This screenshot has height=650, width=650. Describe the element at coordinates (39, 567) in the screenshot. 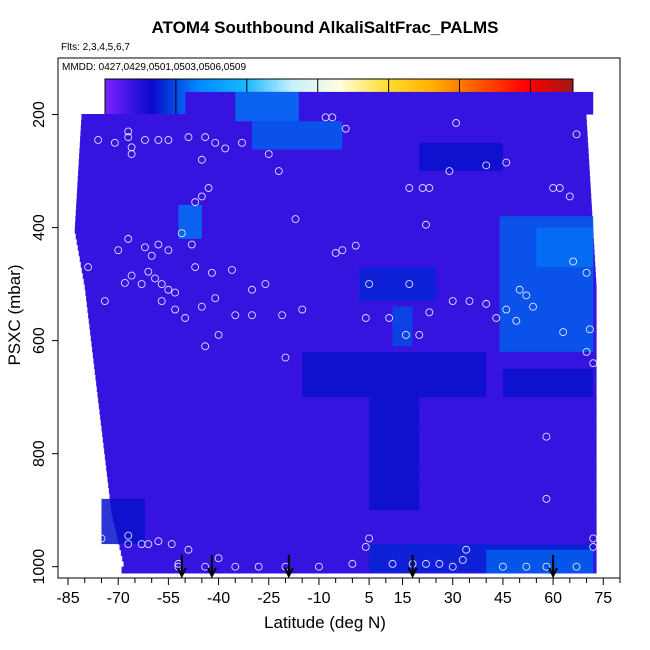

I see `y-tick-label: 1000` at that location.